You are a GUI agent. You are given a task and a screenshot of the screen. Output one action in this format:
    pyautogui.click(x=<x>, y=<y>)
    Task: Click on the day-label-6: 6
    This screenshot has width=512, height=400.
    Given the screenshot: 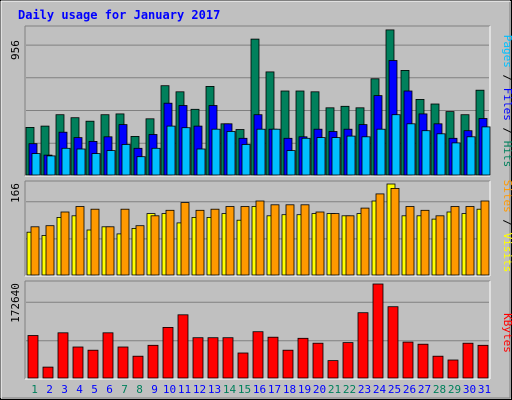 What is the action you would take?
    pyautogui.click(x=109, y=389)
    